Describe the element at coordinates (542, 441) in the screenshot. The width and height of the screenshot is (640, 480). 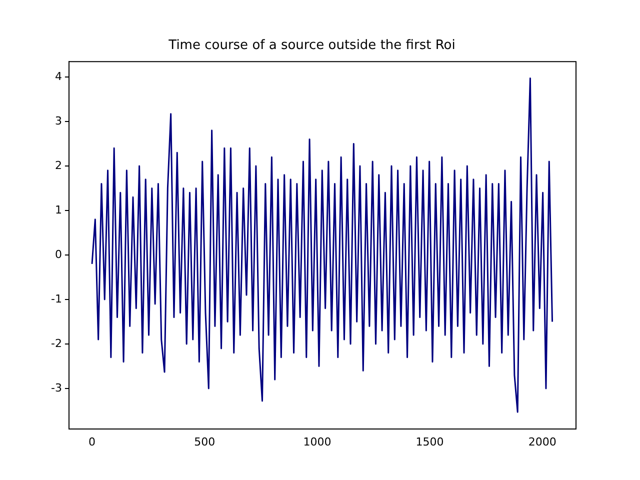
I see `x-tick-label: 2000` at that location.